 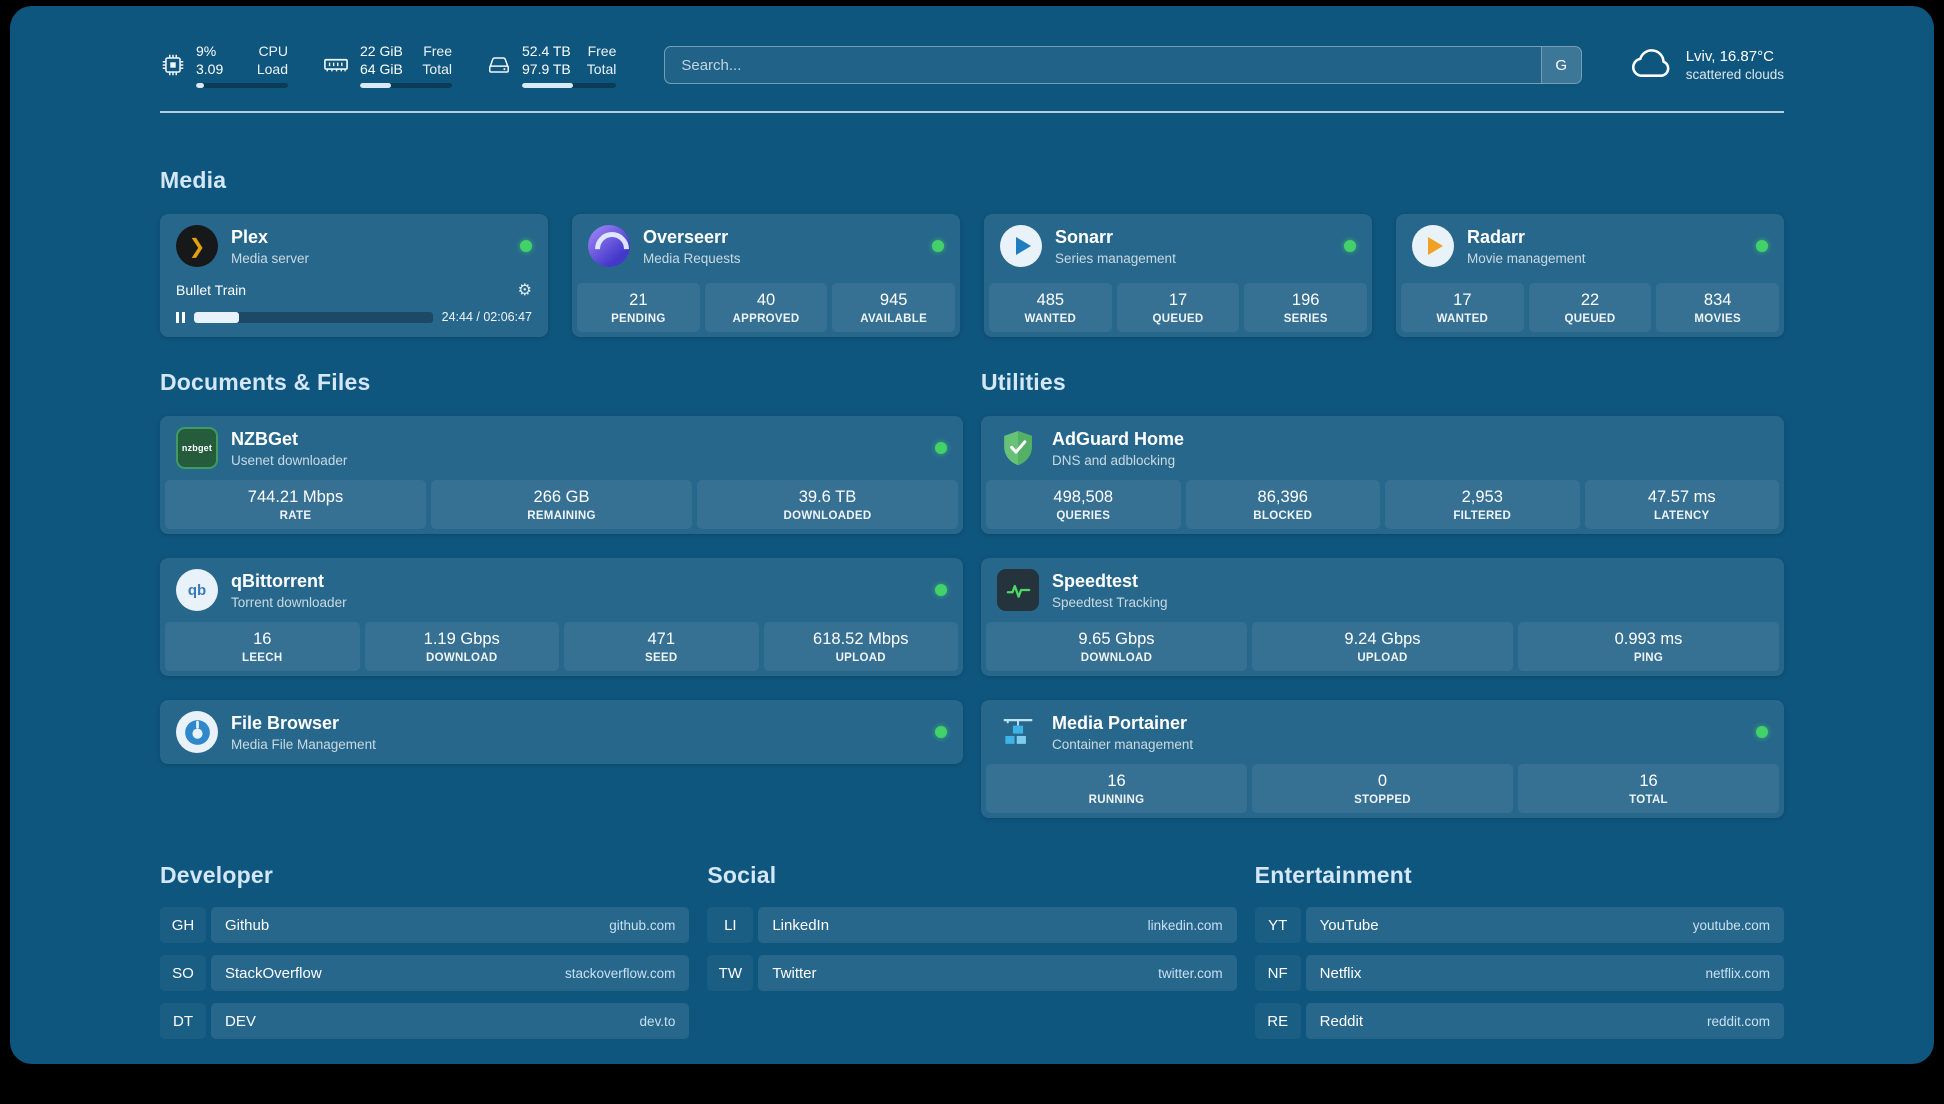 What do you see at coordinates (657, 1021) in the screenshot?
I see `bookmark-url: dev.to` at bounding box center [657, 1021].